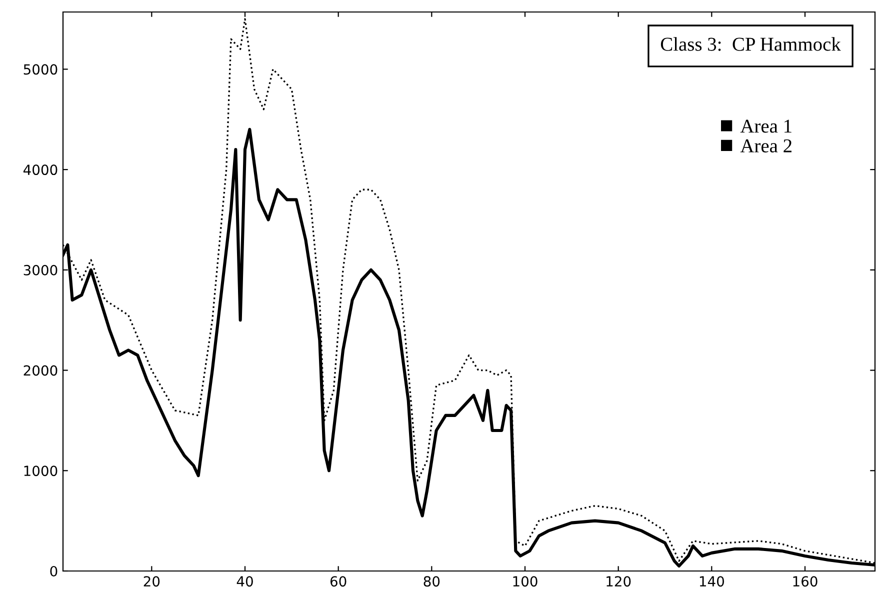 The image size is (877, 597). Describe the element at coordinates (766, 126) in the screenshot. I see `legend-label: Area 1` at that location.